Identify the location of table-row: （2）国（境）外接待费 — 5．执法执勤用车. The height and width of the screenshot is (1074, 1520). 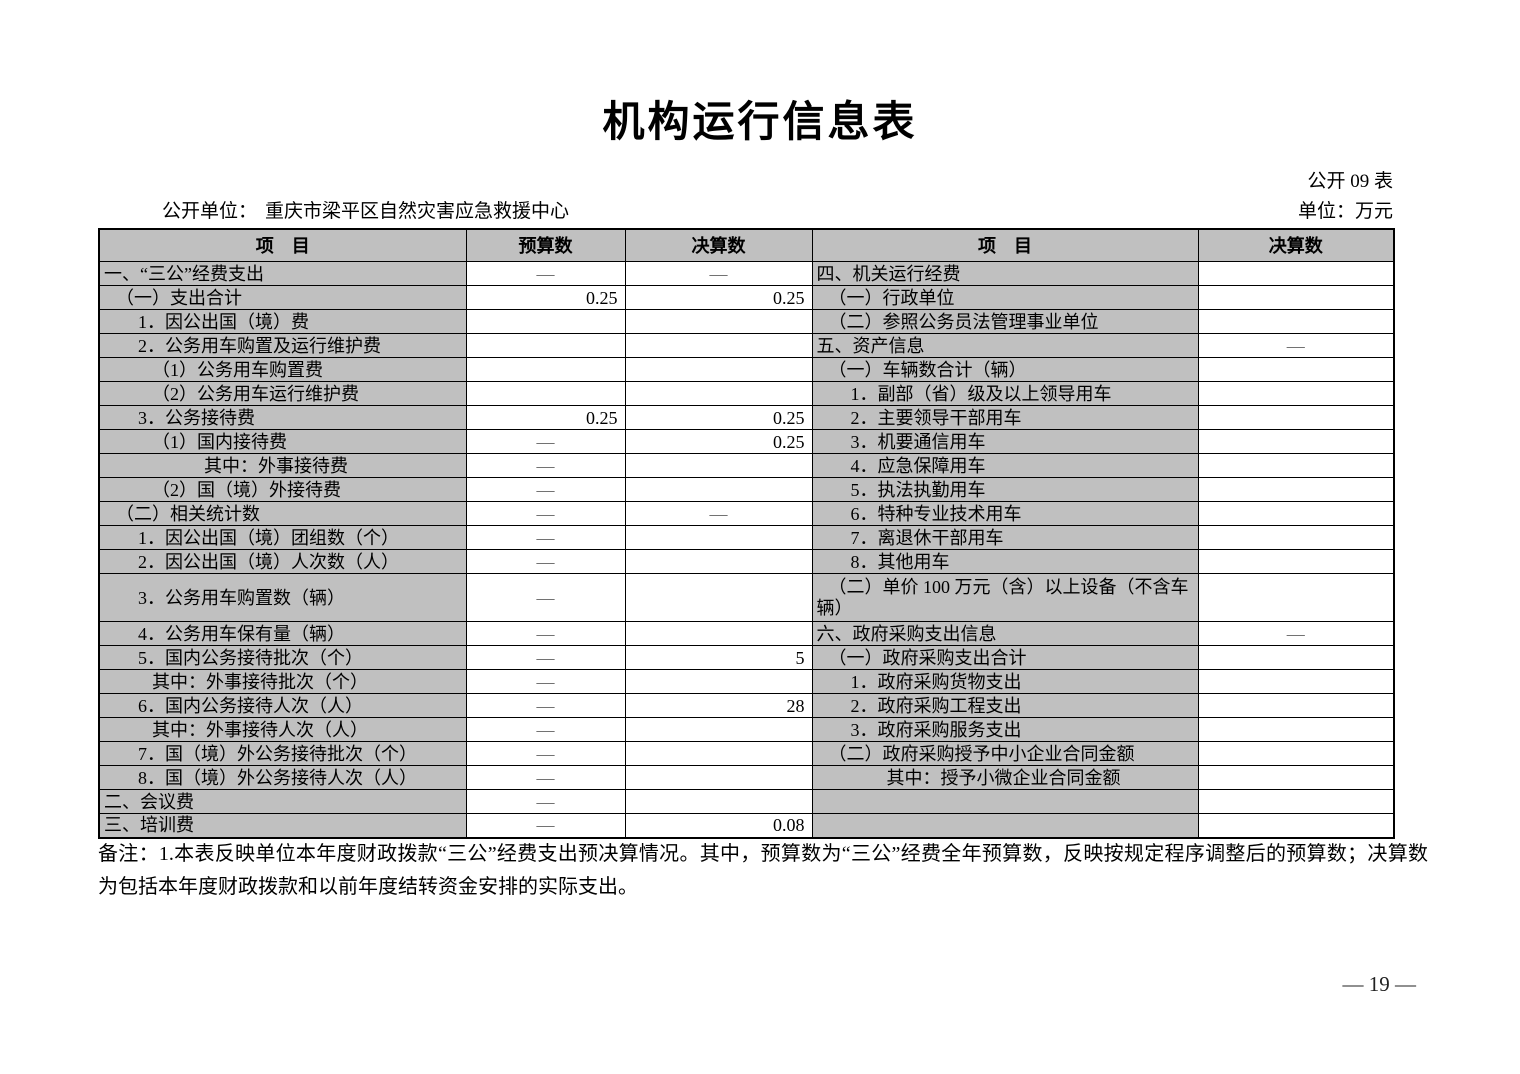
(746, 489).